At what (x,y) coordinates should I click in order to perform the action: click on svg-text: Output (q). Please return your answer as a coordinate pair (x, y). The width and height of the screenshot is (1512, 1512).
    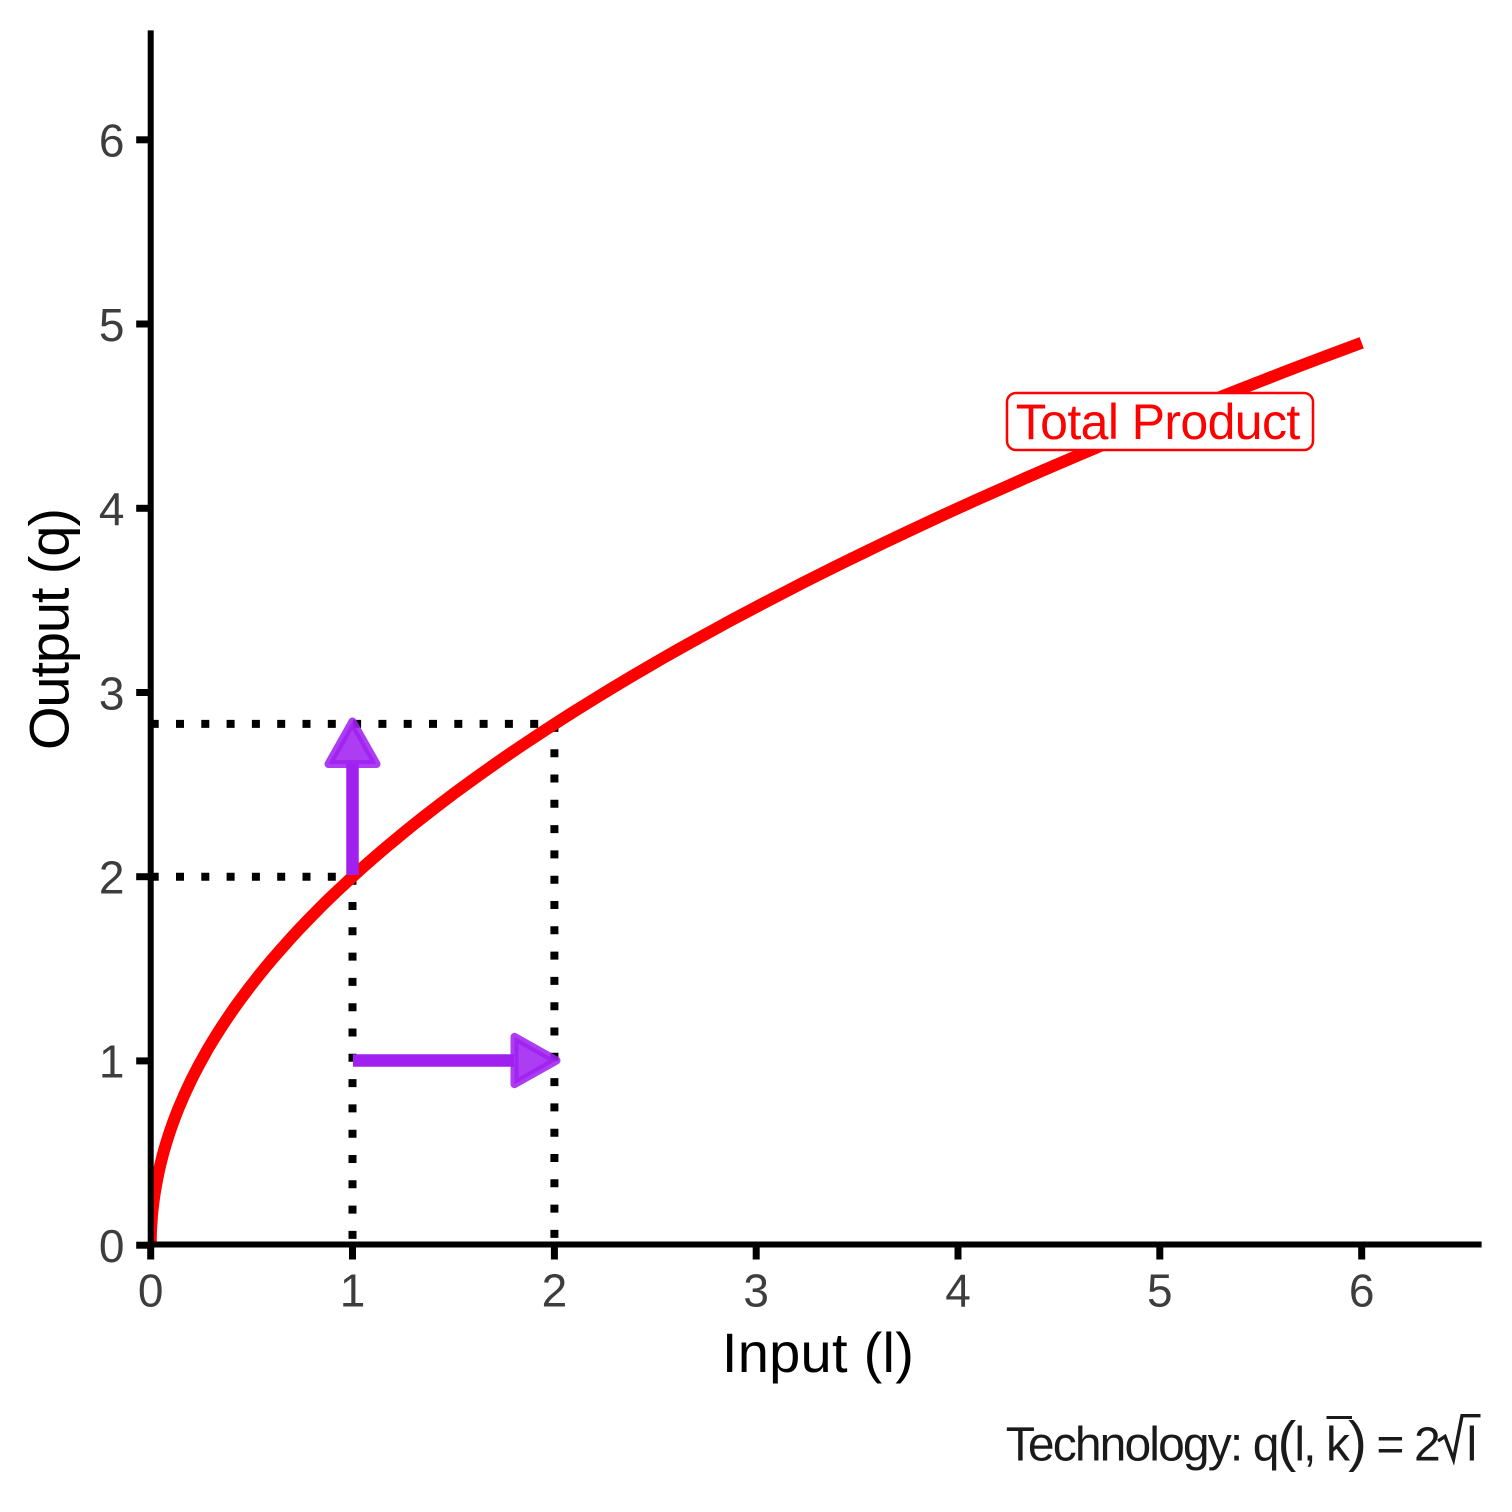
    Looking at the image, I should click on (49, 629).